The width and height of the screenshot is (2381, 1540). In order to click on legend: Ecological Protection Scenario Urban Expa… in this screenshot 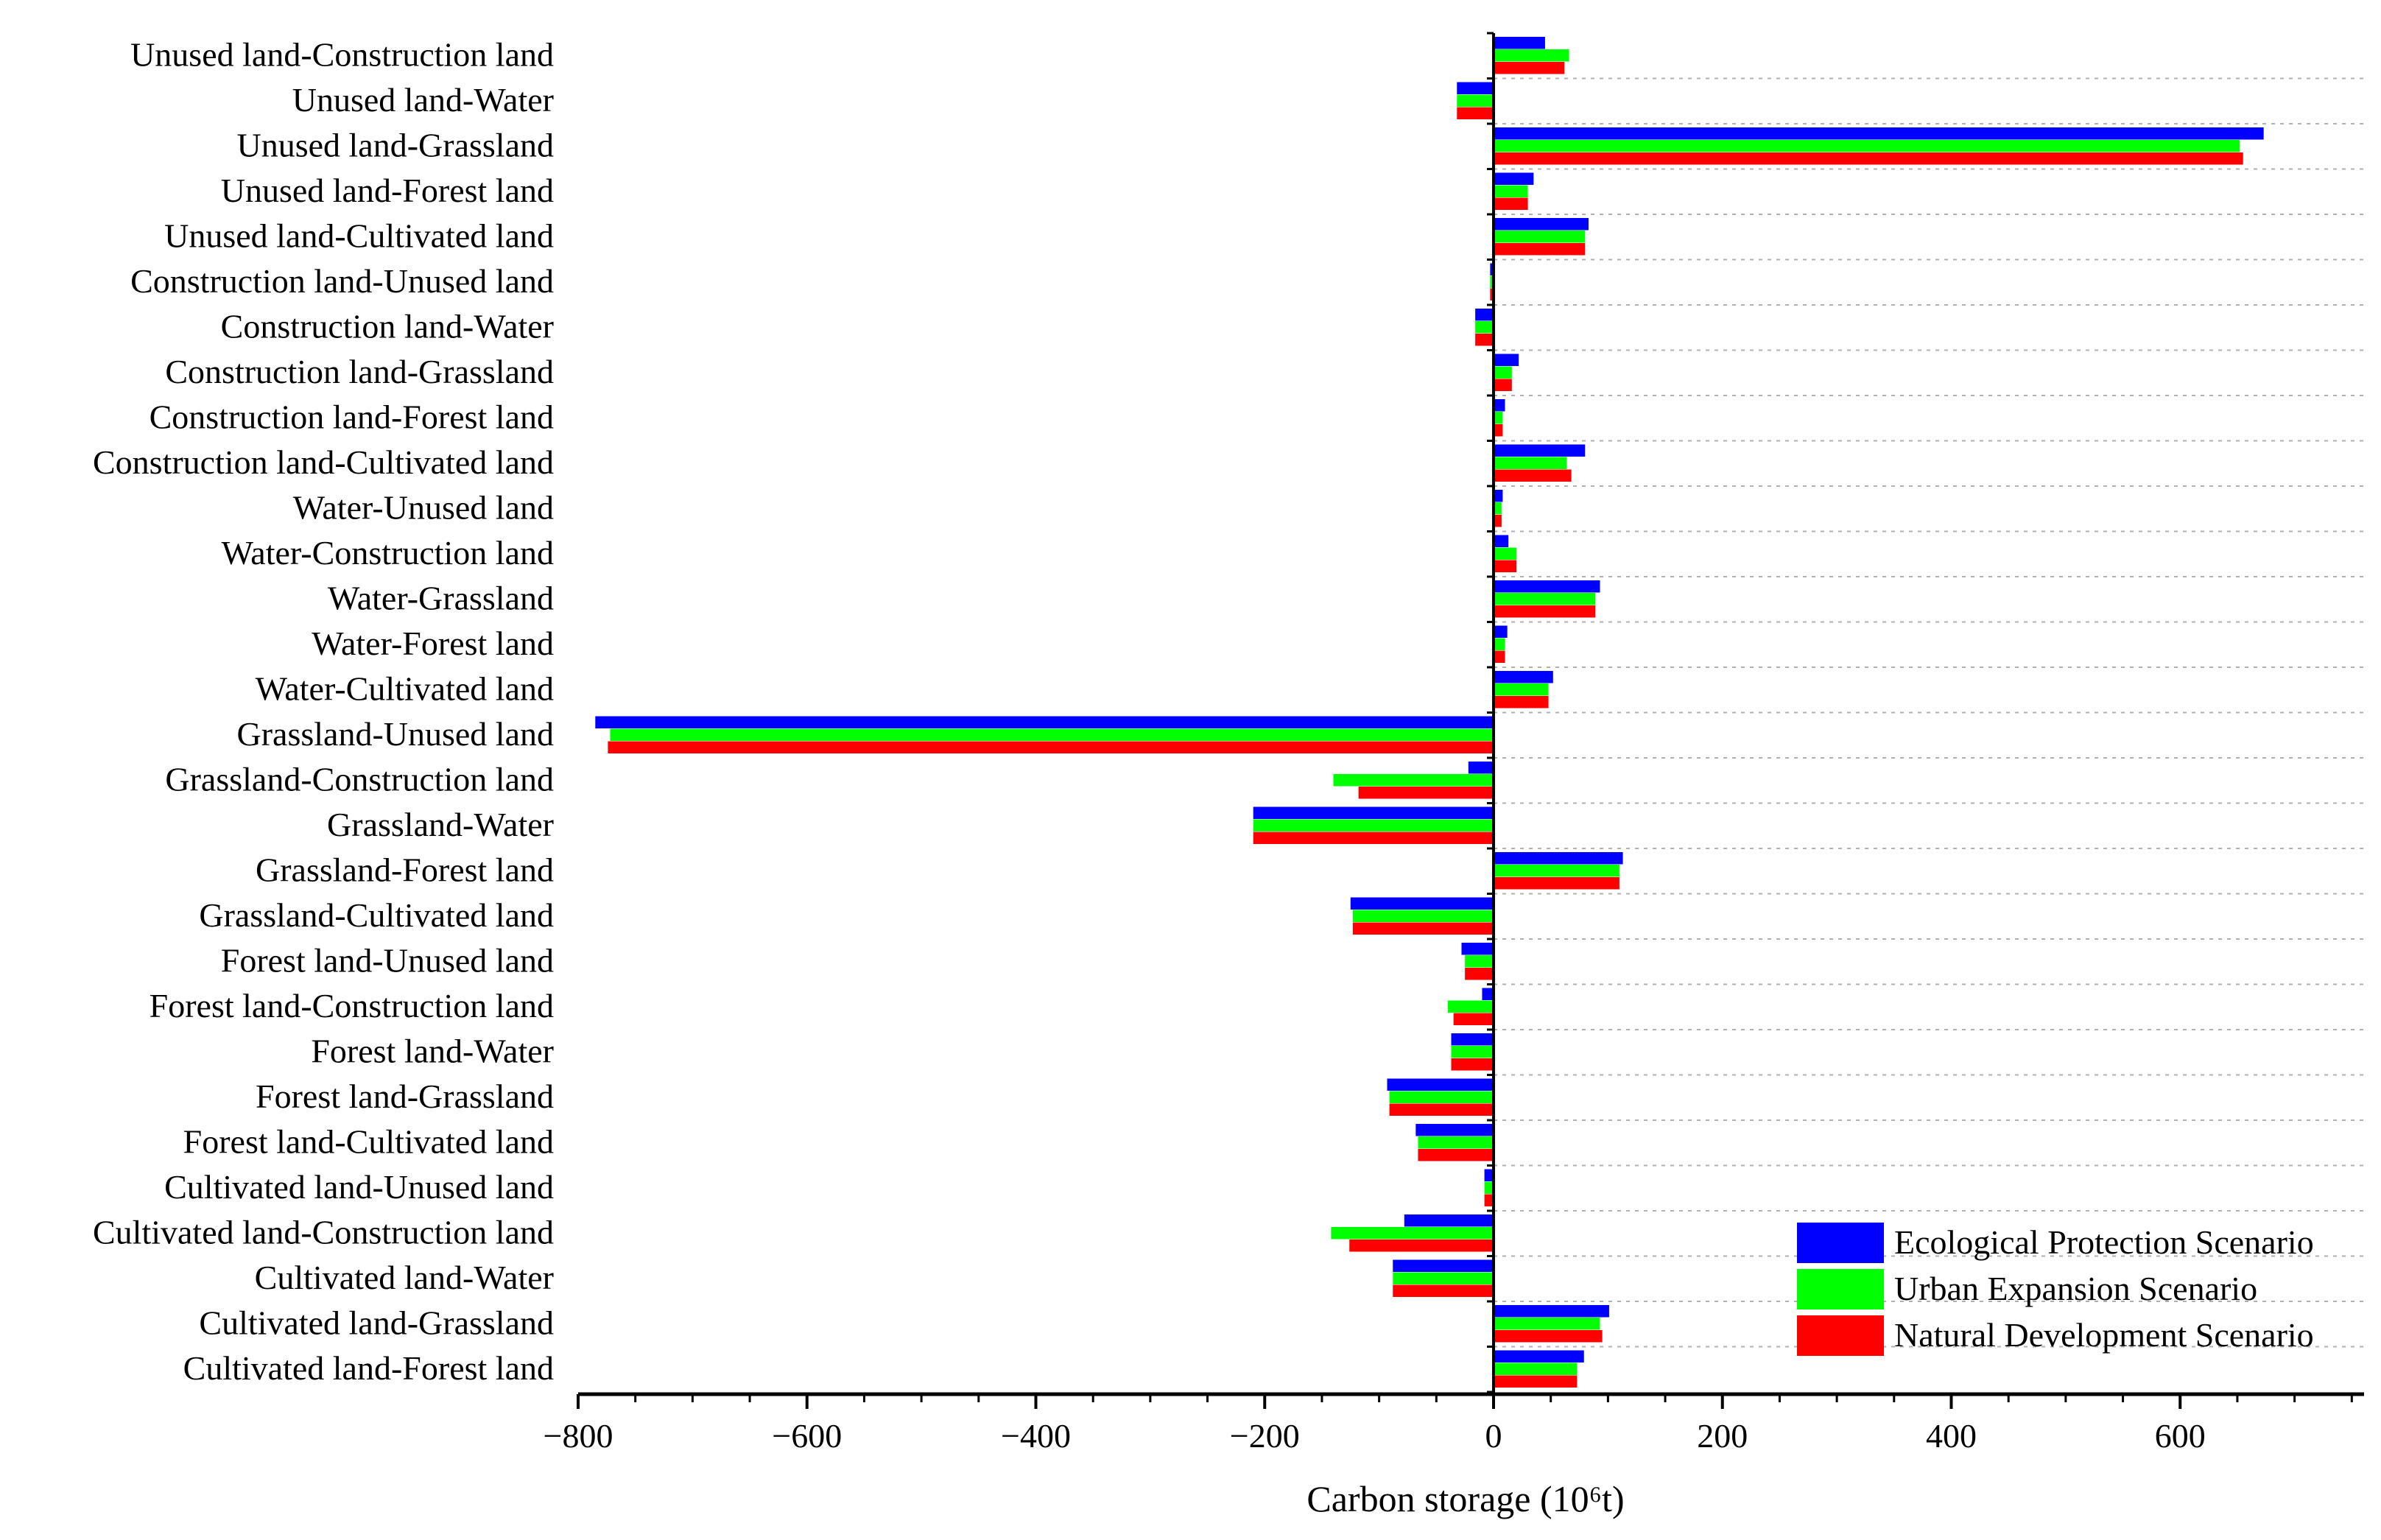, I will do `click(2055, 1289)`.